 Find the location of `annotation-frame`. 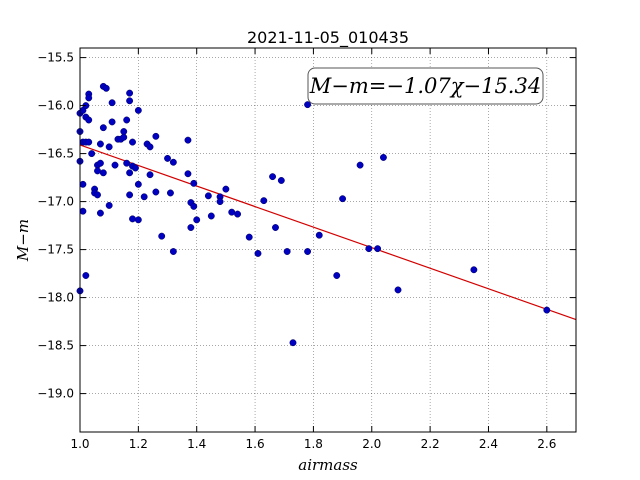

annotation-frame is located at coordinates (425, 86).